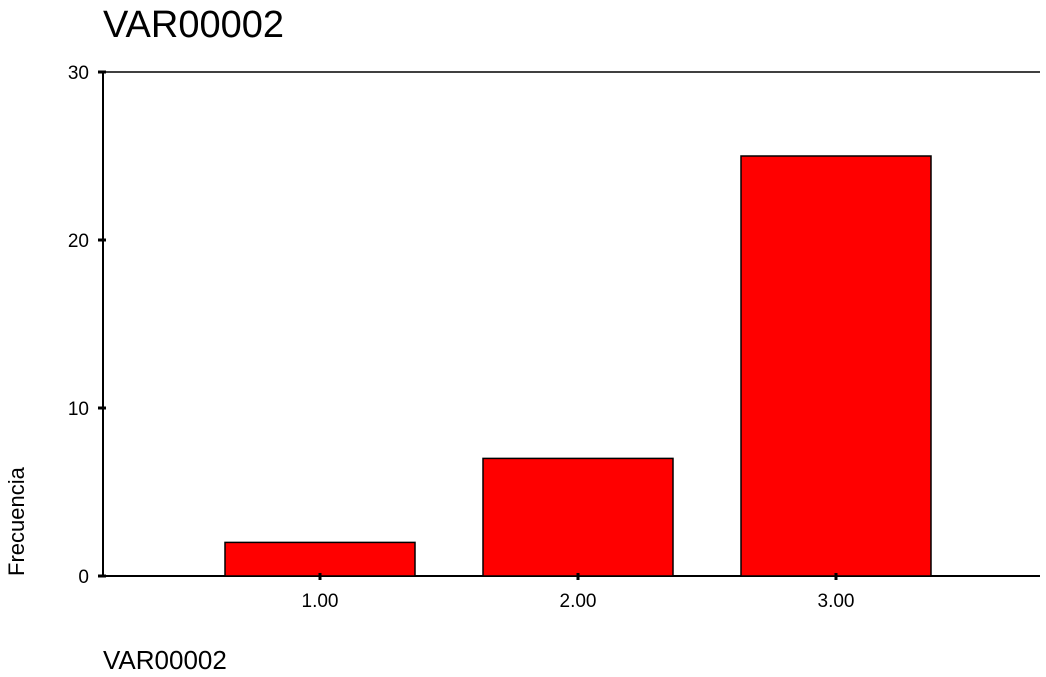 The height and width of the screenshot is (677, 1046). Describe the element at coordinates (320, 601) in the screenshot. I see `x-tick-label: 1.00` at that location.